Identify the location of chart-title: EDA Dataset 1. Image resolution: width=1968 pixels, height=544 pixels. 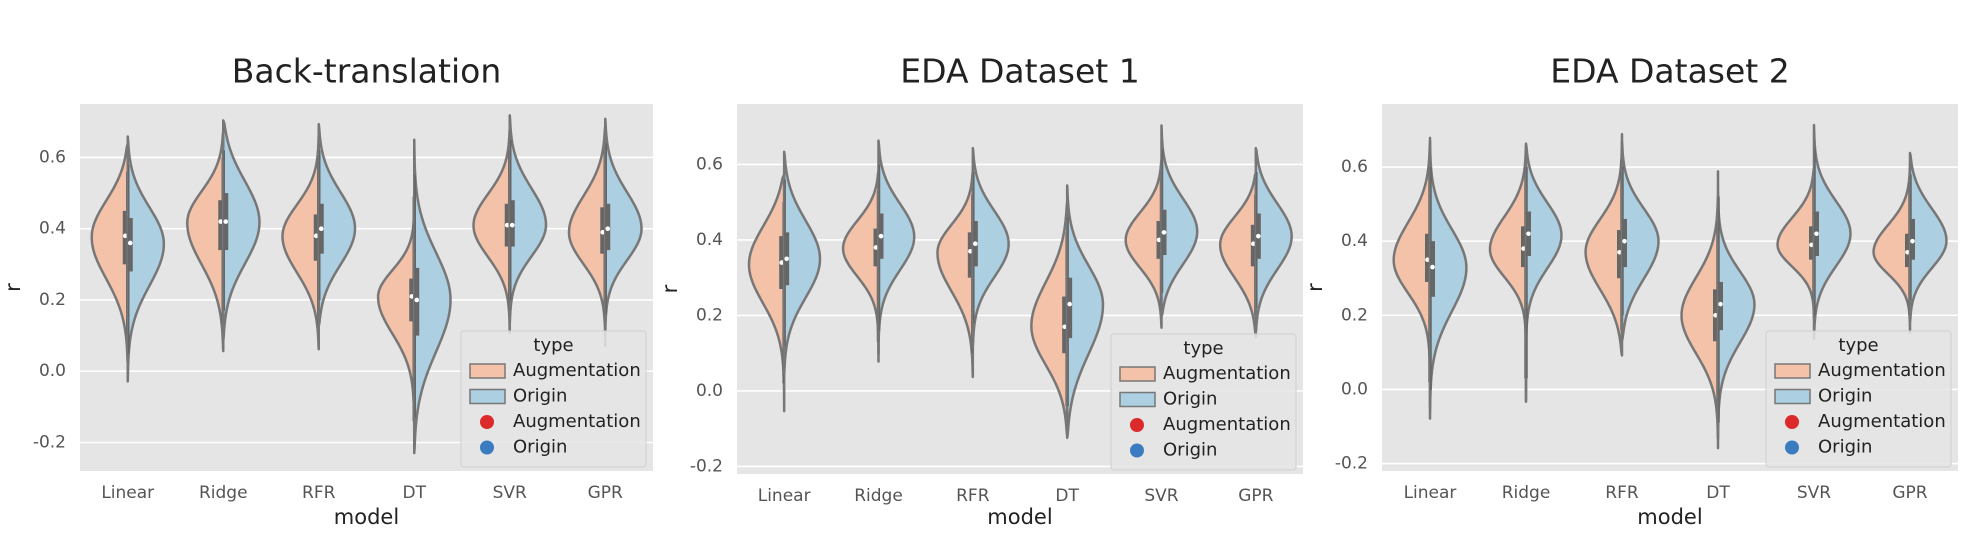
(1019, 71).